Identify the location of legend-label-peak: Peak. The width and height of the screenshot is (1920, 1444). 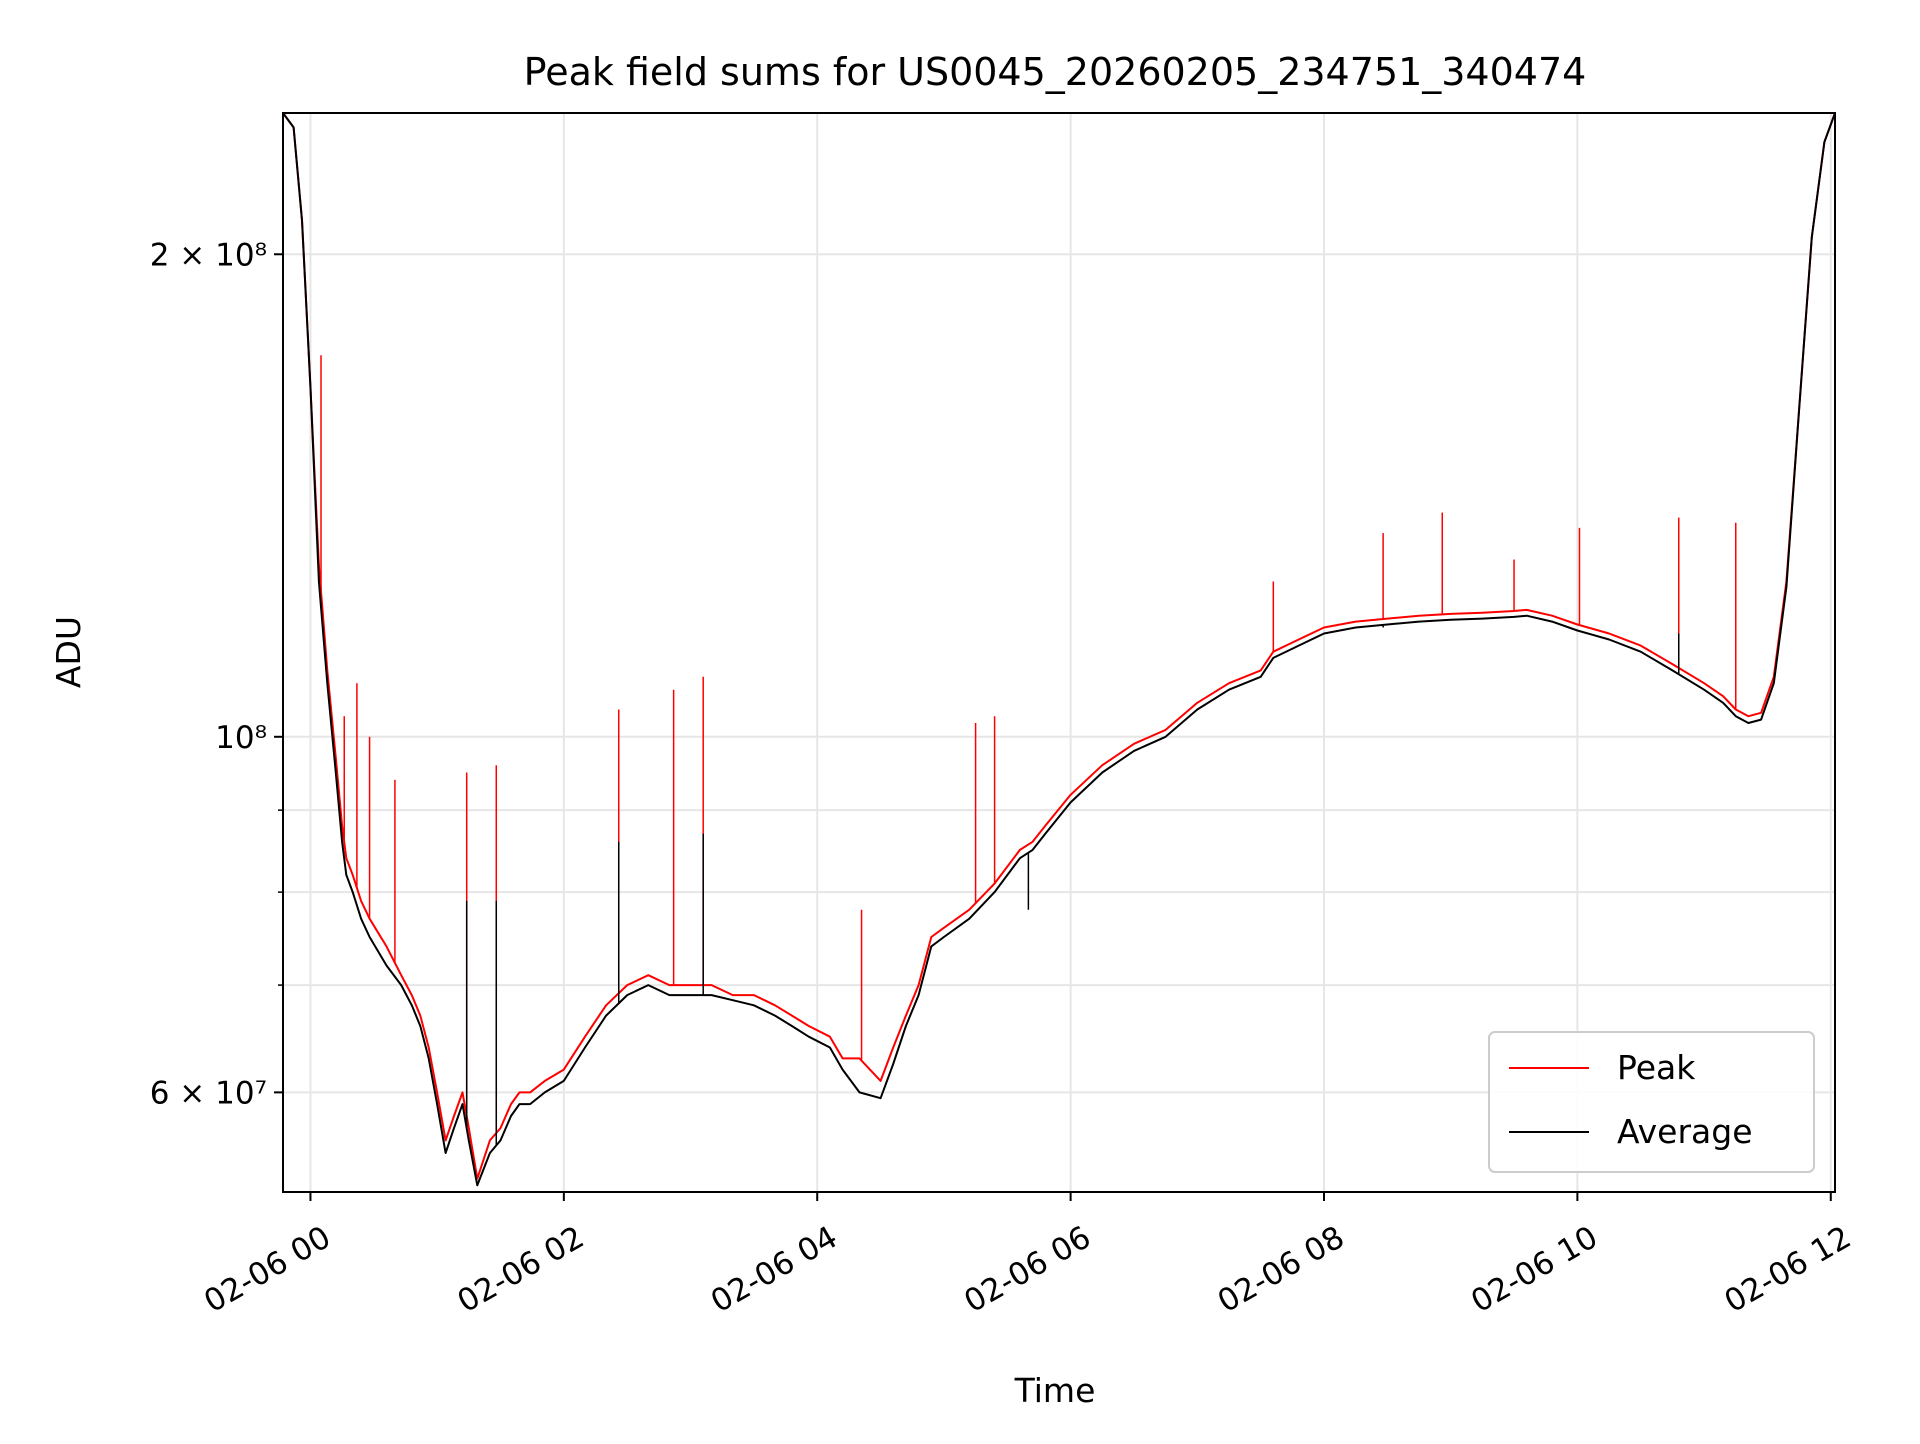
(1656, 1067).